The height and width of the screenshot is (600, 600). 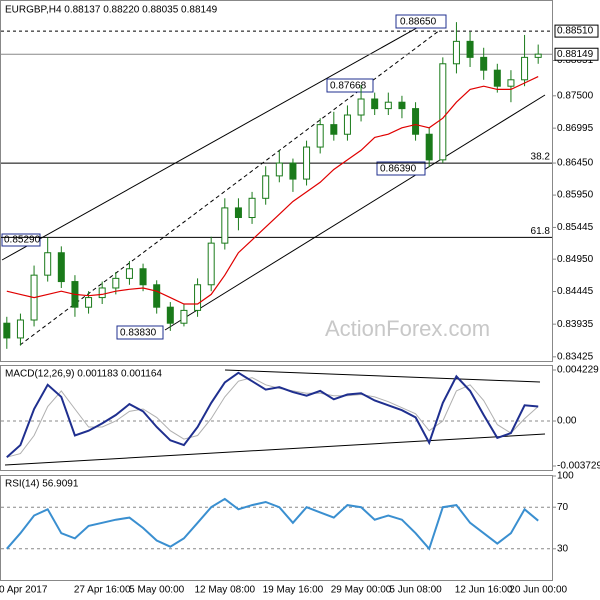 I want to click on y-tick-label: 100, so click(x=565, y=476).